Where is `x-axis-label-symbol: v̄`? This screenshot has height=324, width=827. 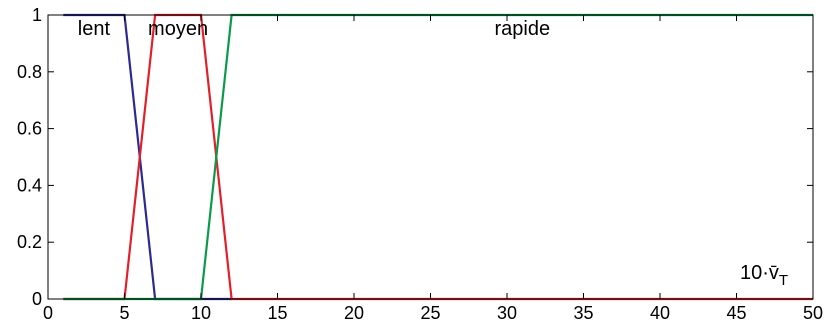 x-axis-label-symbol: v̄ is located at coordinates (774, 273).